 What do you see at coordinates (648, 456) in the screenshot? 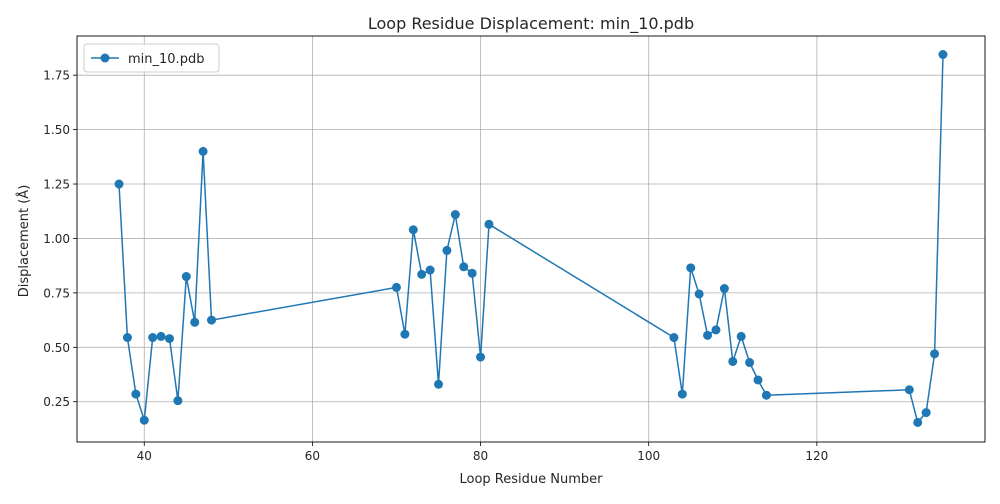
I see `x-tick-label: 100` at bounding box center [648, 456].